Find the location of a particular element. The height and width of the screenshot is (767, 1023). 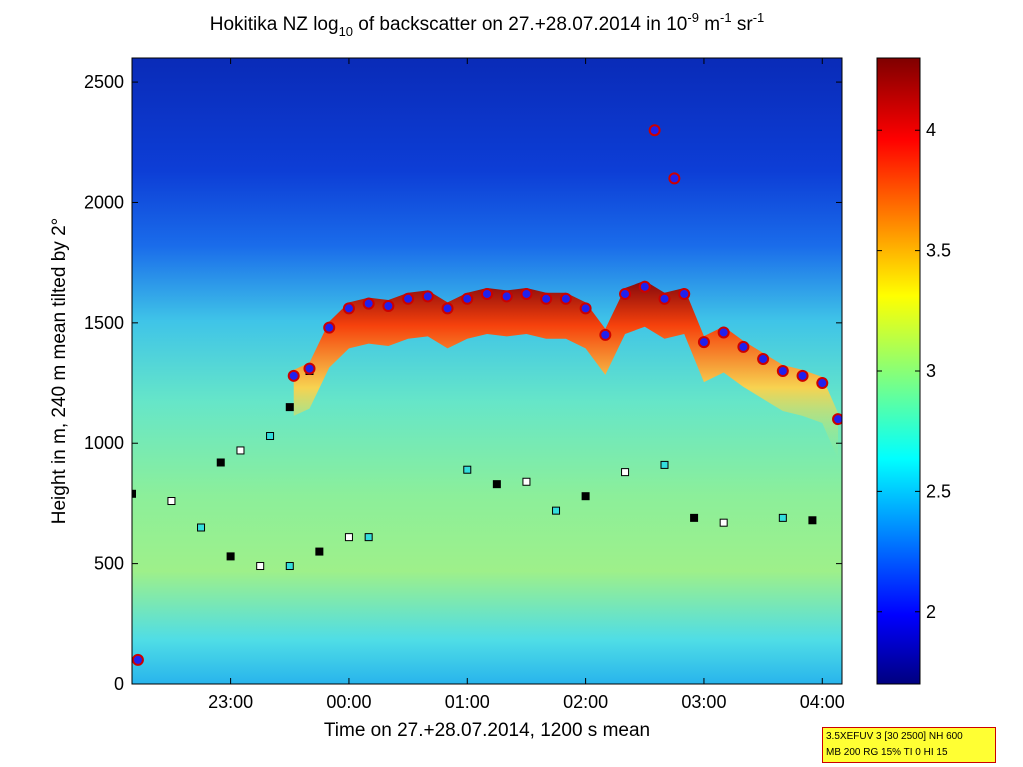

x-tick-label: 23:00 is located at coordinates (230, 702).